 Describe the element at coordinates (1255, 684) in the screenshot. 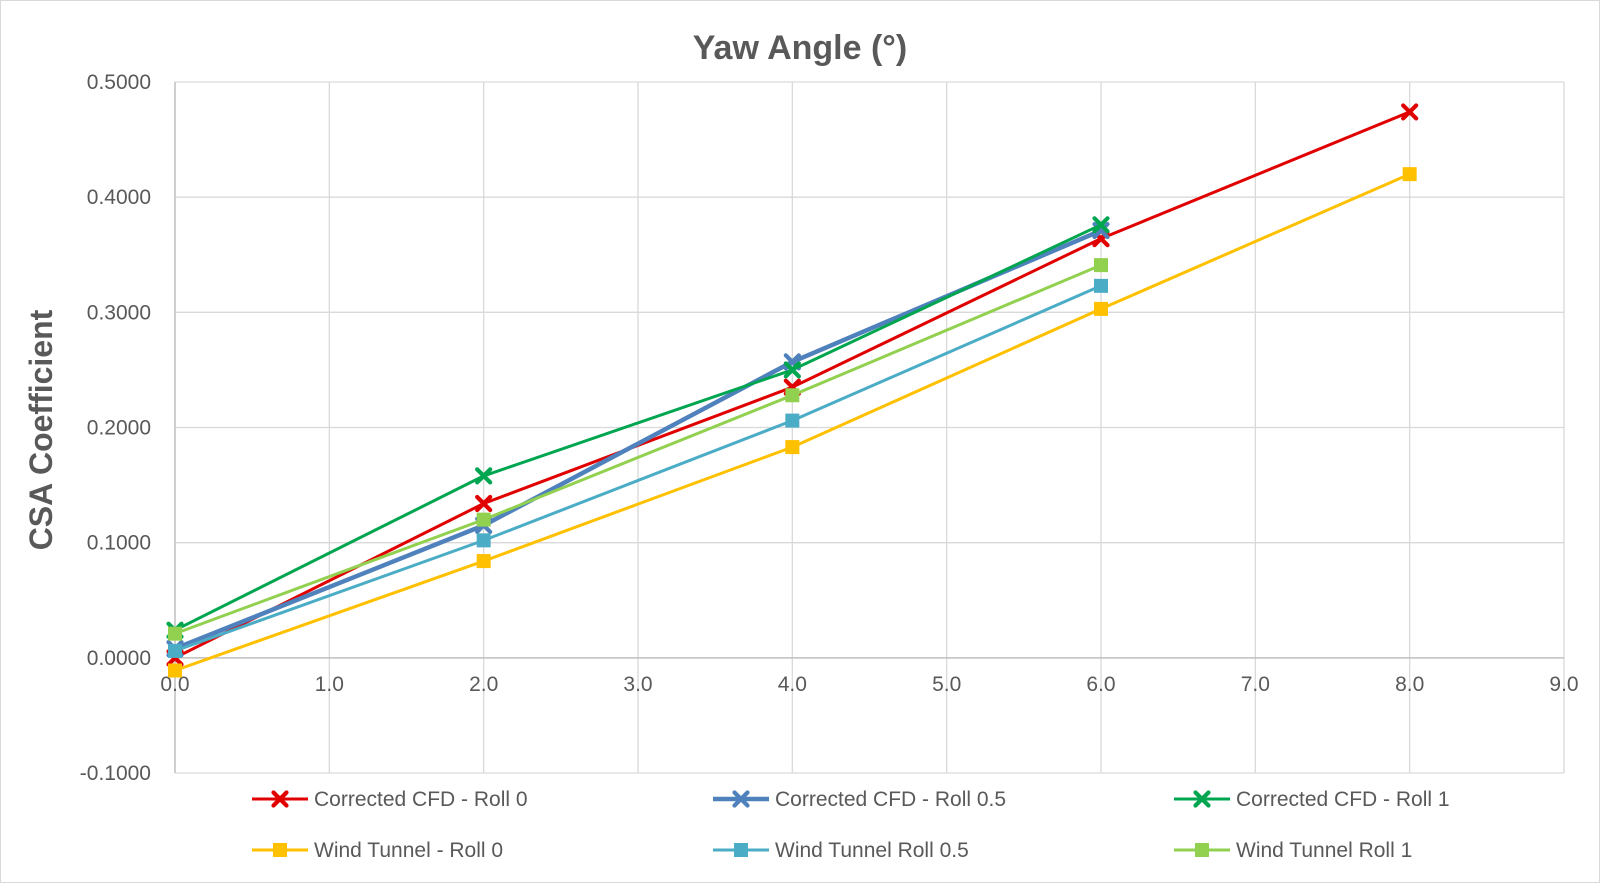

I see `x-tick-label: 7.0` at that location.